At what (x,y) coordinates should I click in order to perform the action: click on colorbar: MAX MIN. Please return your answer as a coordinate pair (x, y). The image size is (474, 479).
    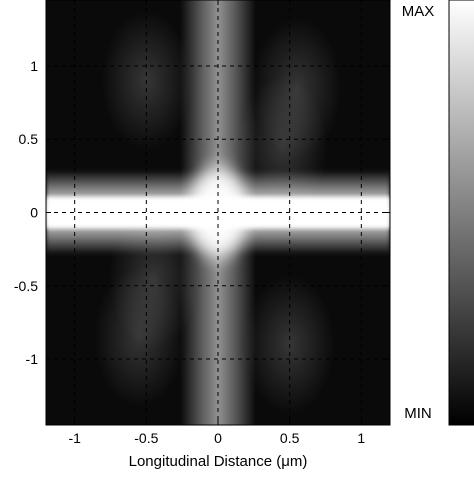
    Looking at the image, I should click on (438, 213).